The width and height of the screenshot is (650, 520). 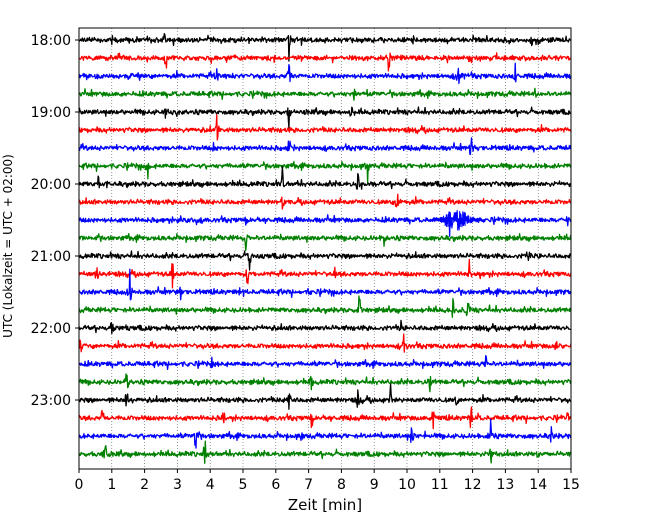 I want to click on trace-1900, so click(x=325, y=117).